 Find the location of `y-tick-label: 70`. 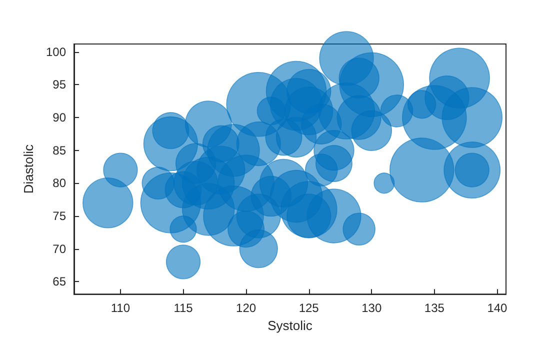

y-tick-label: 70 is located at coordinates (59, 249).